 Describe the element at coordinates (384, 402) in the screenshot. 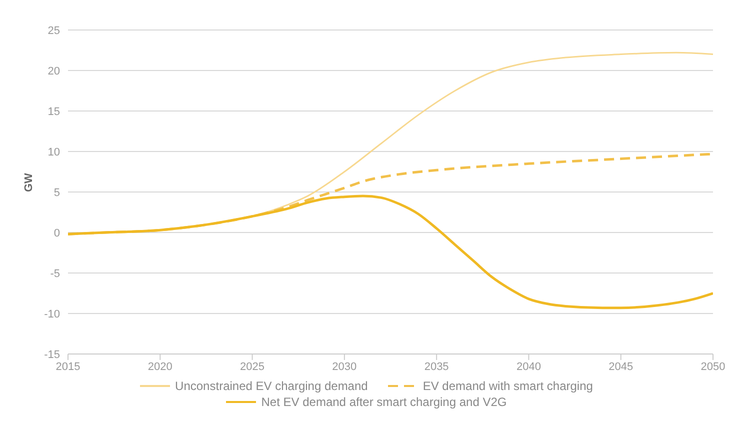

I see `legend-label: Net EV demand after smart charging and V2G` at that location.